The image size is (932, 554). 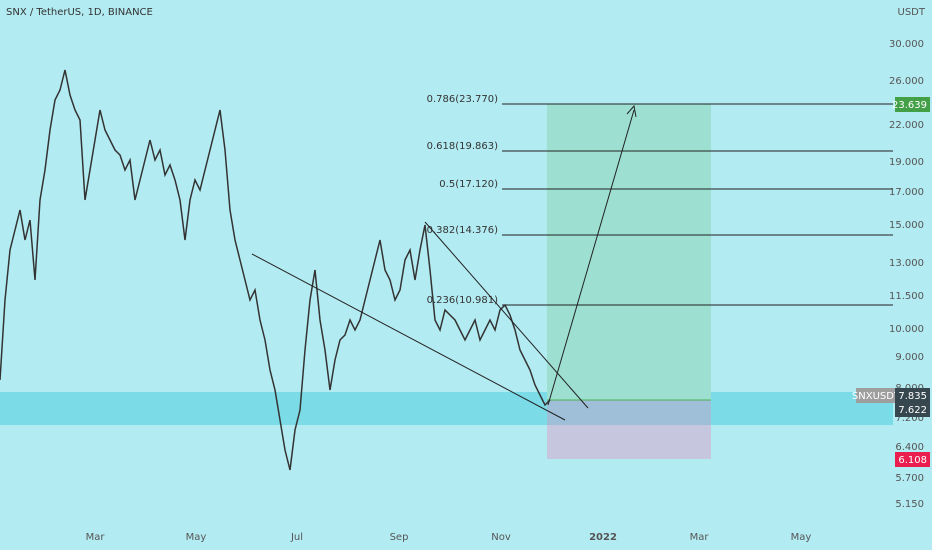 I want to click on price-label: 10.000, so click(x=906, y=329).